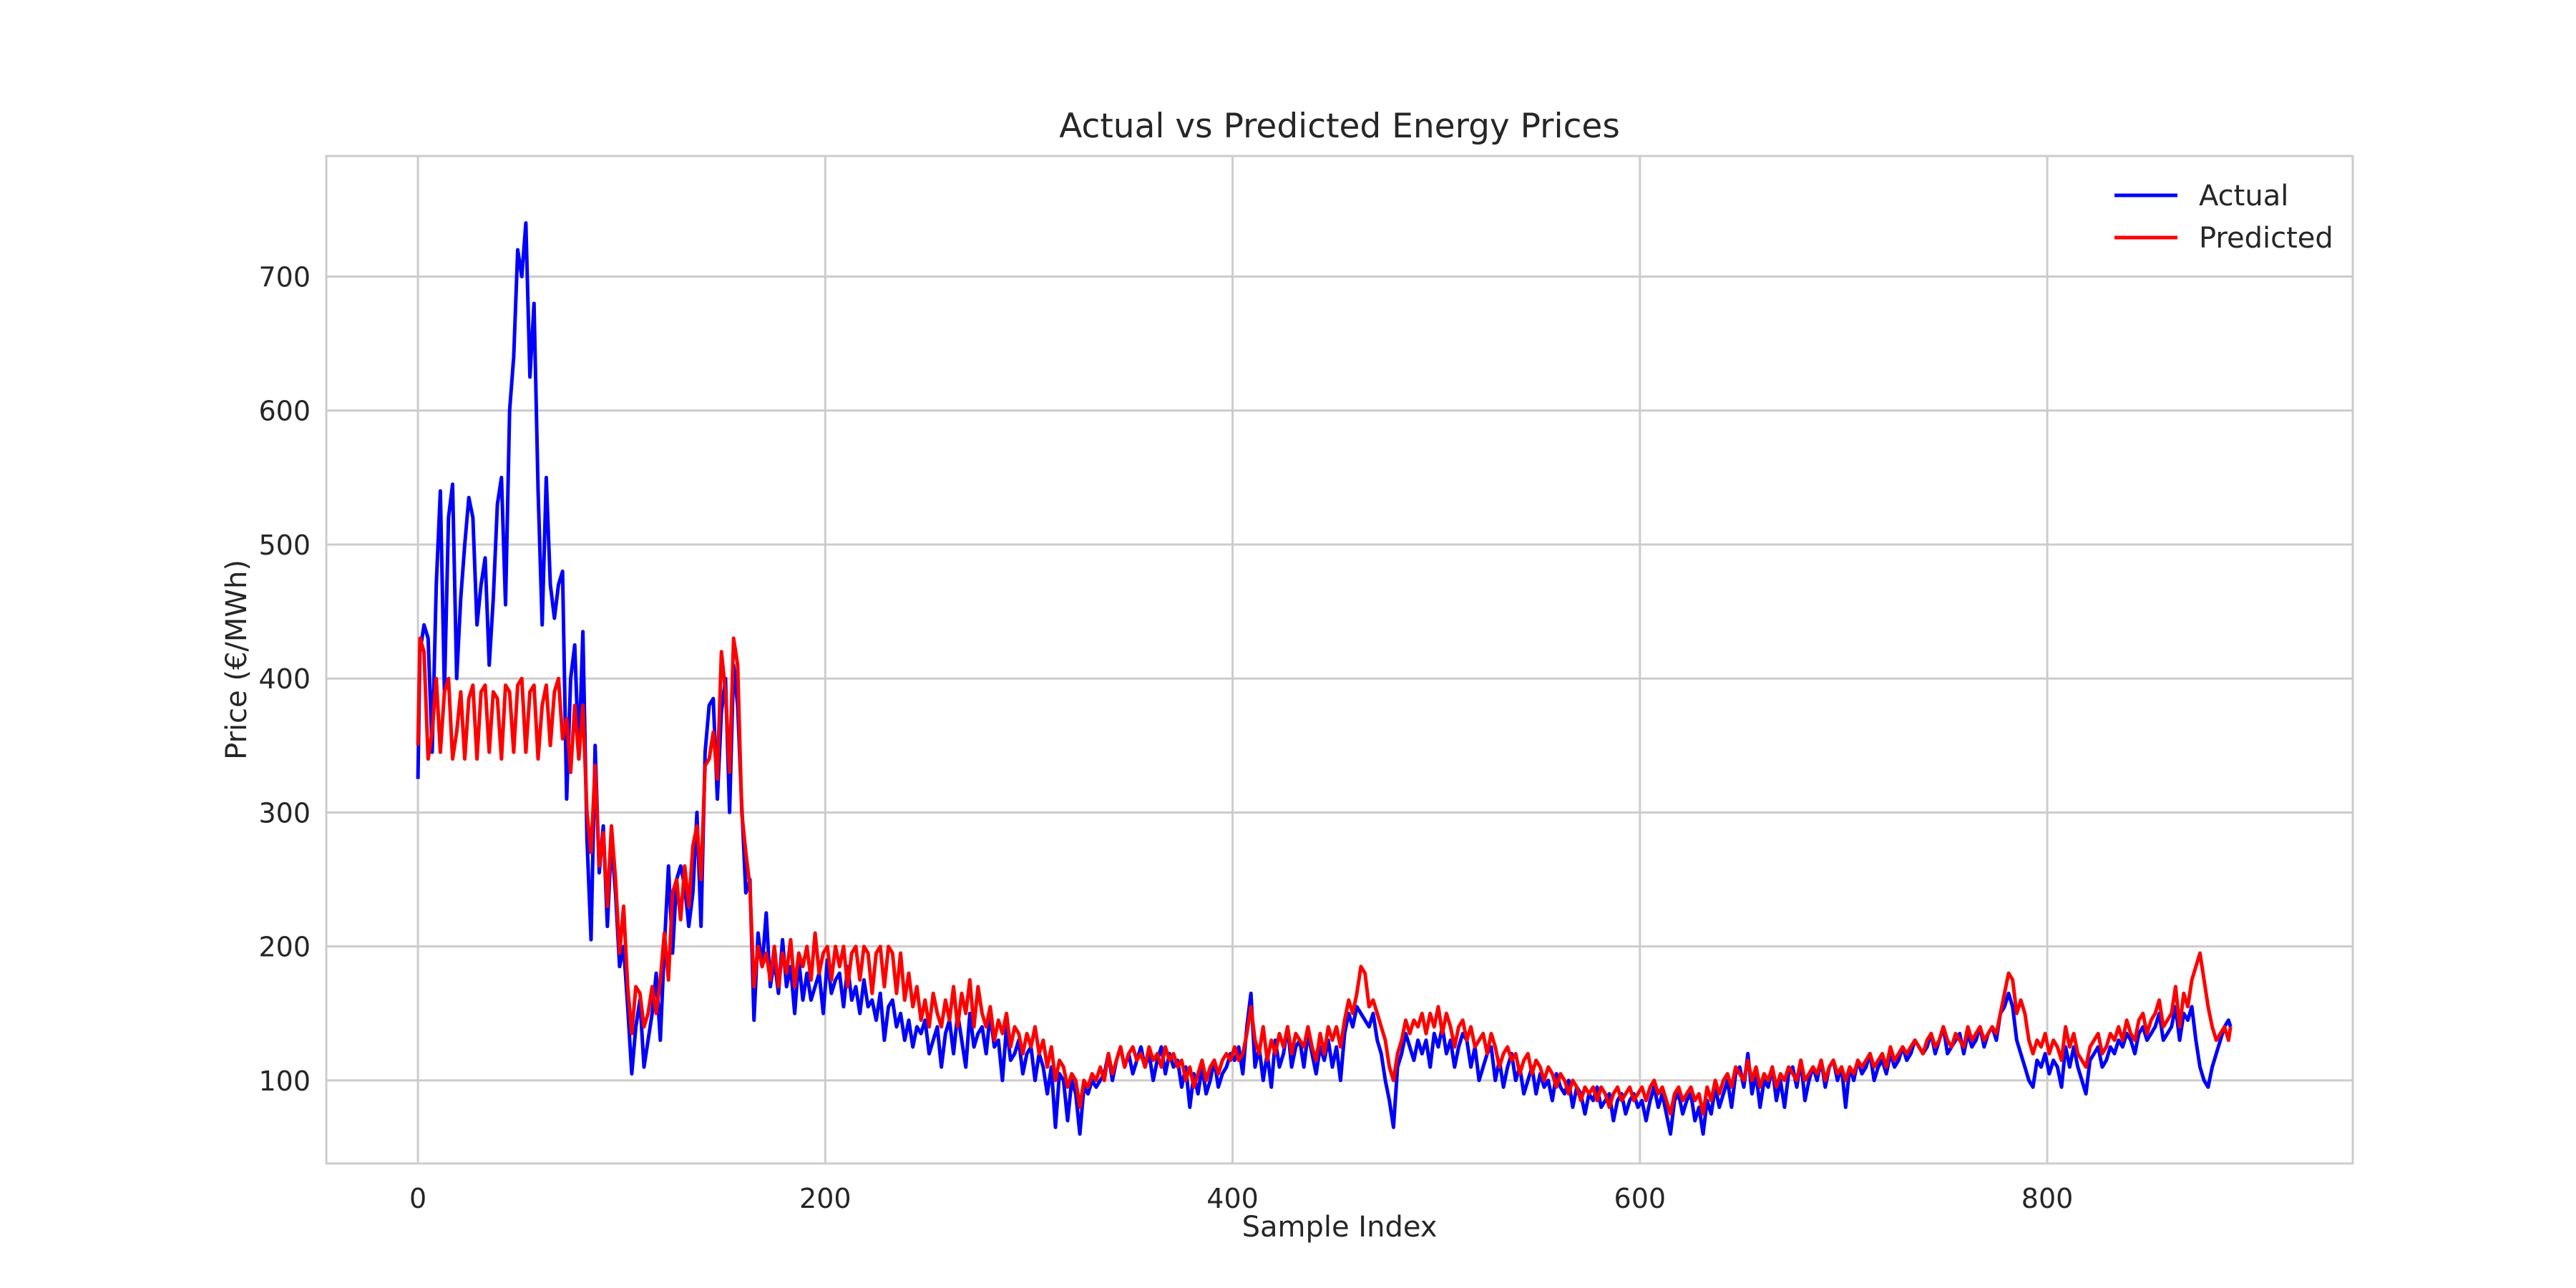 Image resolution: width=2576 pixels, height=1288 pixels. What do you see at coordinates (825, 1198) in the screenshot?
I see `x-tick-label: 200` at bounding box center [825, 1198].